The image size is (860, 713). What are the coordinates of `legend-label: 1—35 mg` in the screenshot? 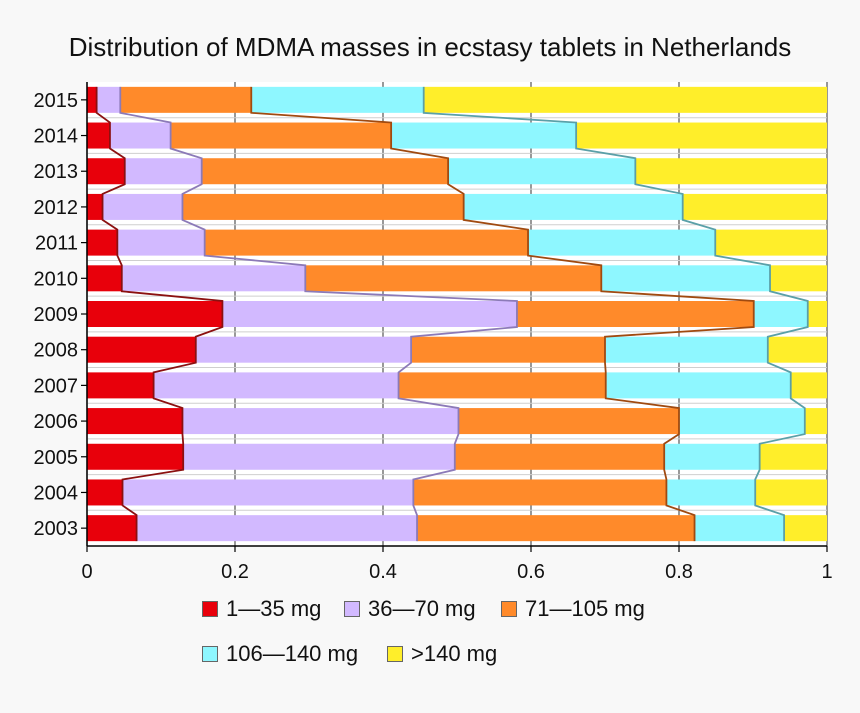 It's located at (274, 608).